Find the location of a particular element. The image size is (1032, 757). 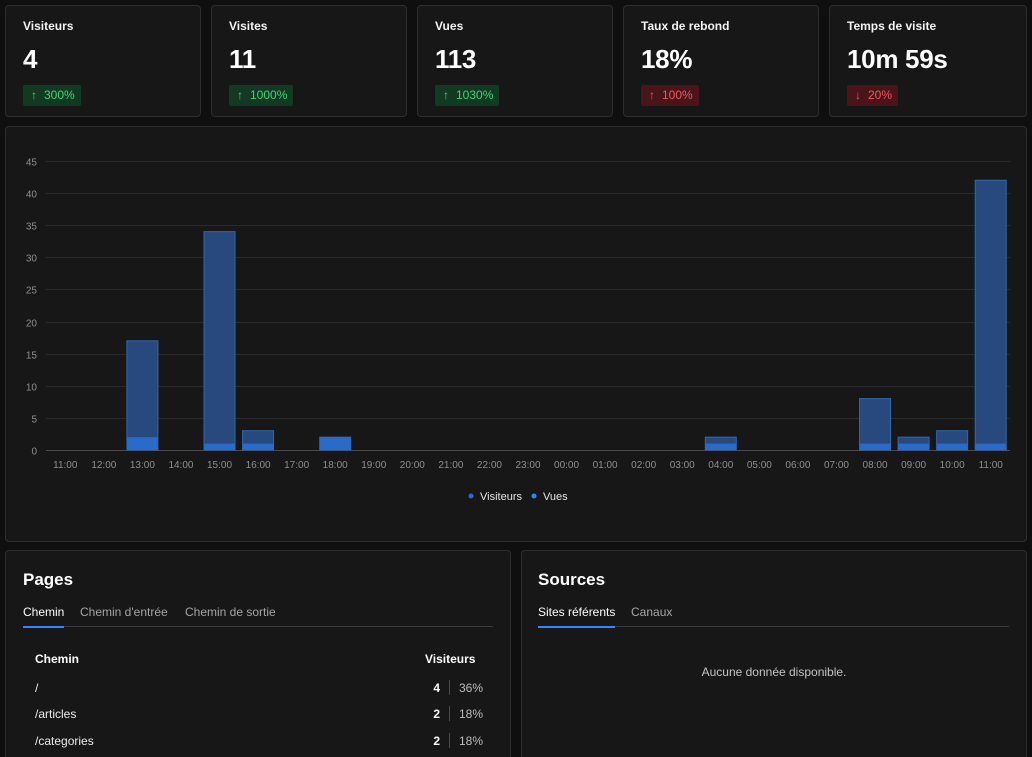

legend-label-views: Vues is located at coordinates (555, 497).